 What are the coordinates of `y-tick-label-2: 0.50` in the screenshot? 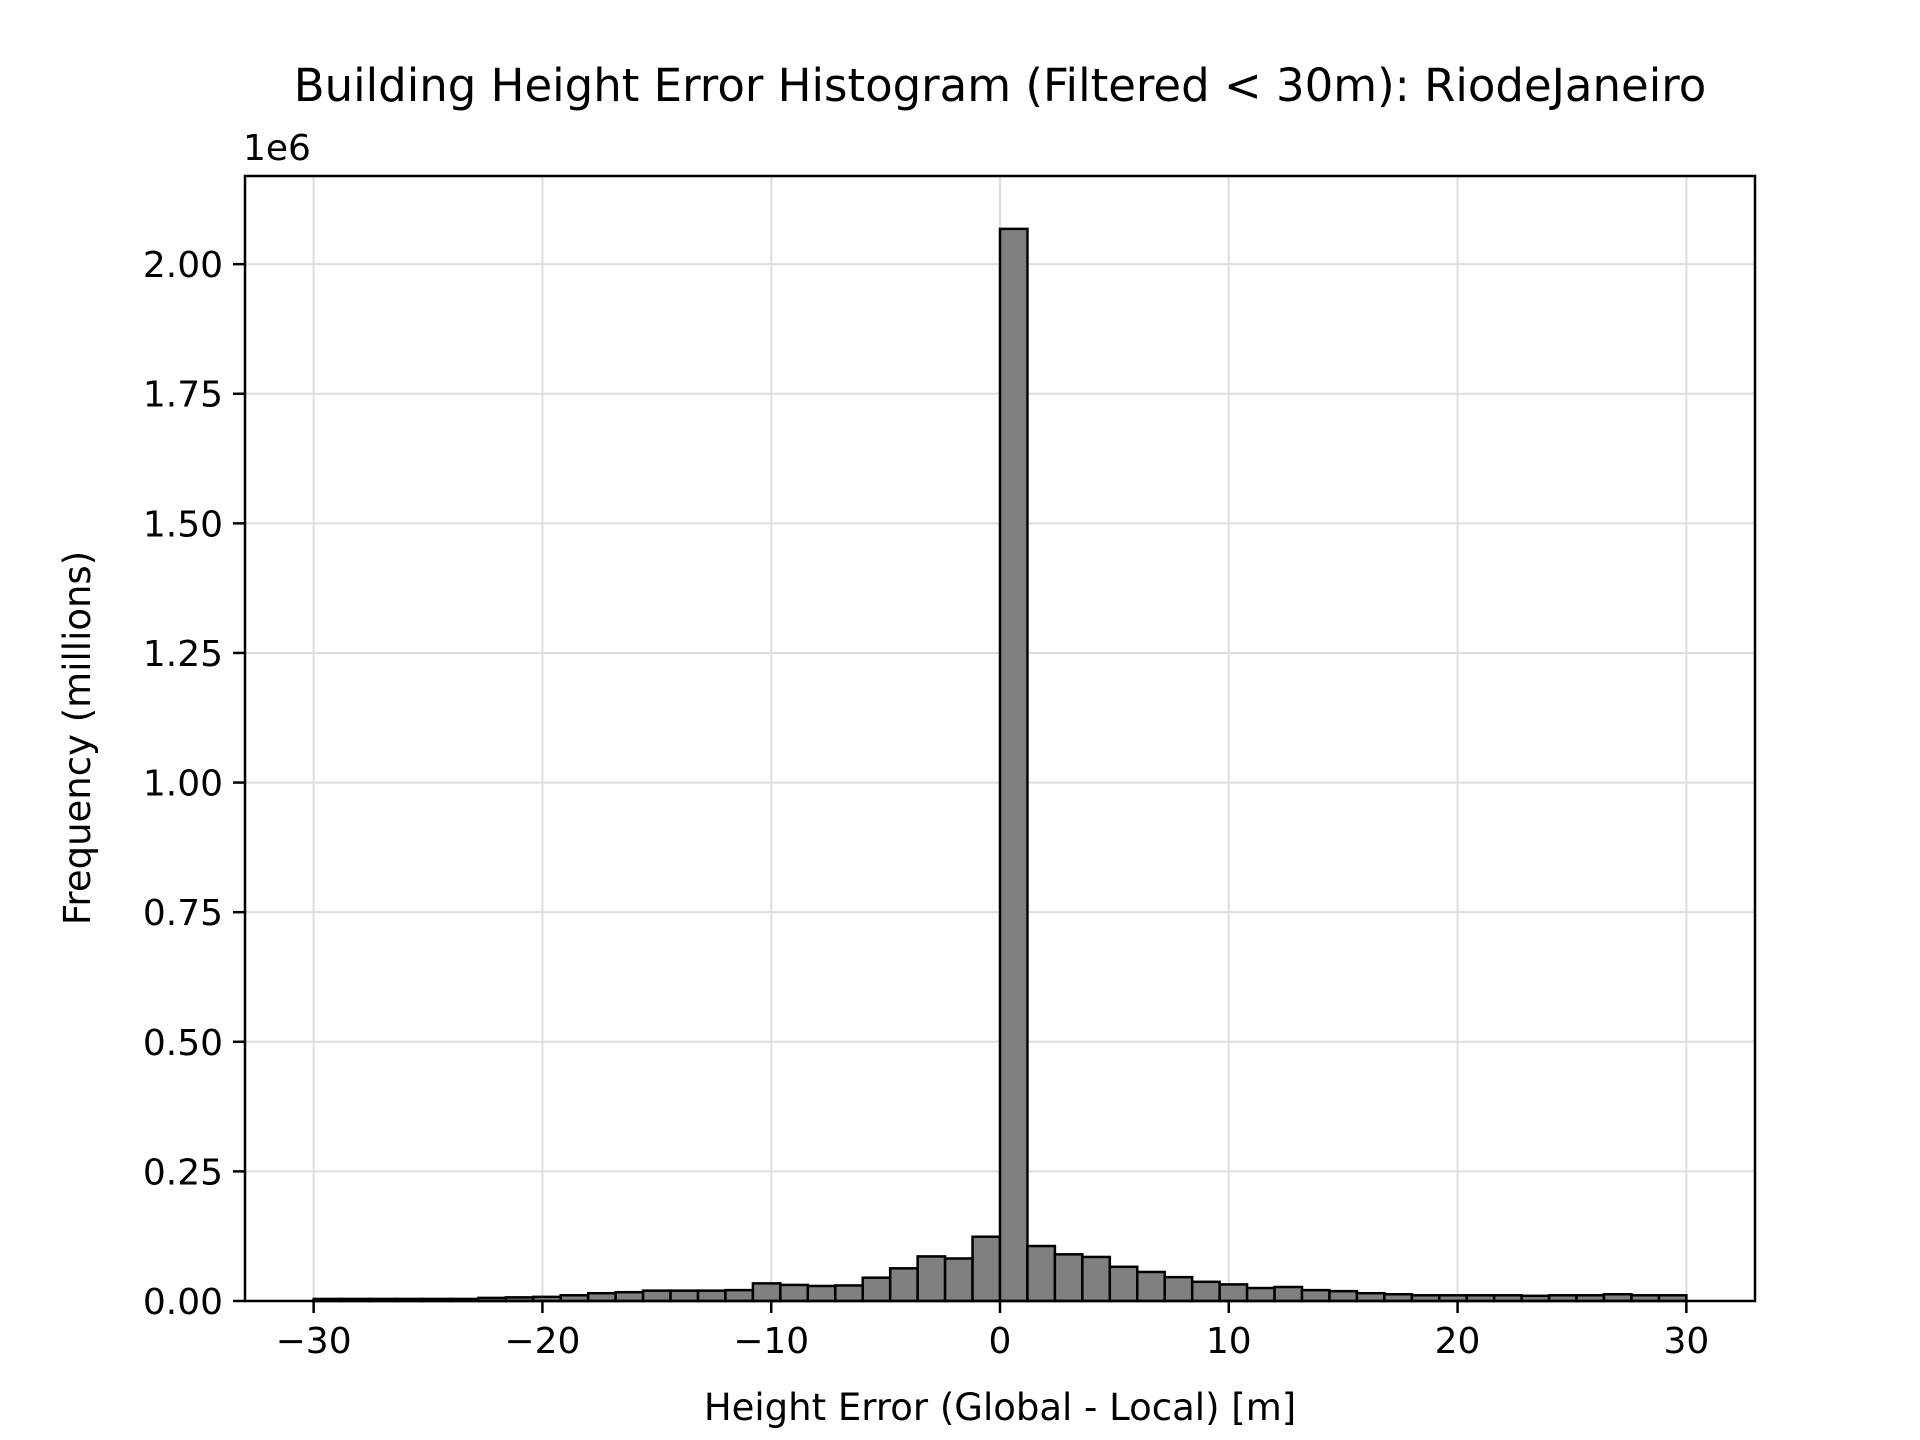 It's located at (183, 1043).